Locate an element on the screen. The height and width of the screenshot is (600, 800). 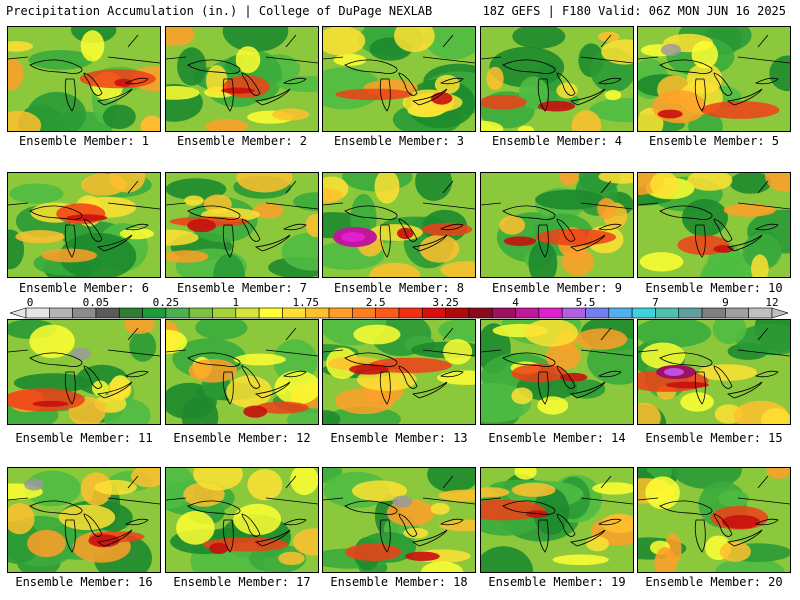
ensemble-member-label: Ensemble Member: 12 is located at coordinates (242, 438).